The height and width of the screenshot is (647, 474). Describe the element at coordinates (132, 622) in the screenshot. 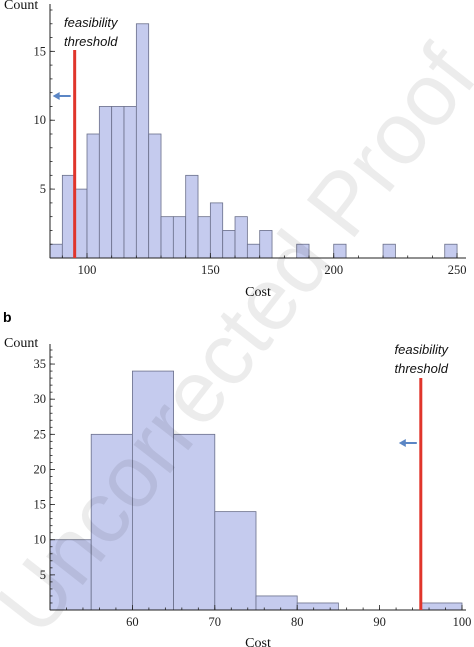

I see `x-tick-label: 60` at that location.